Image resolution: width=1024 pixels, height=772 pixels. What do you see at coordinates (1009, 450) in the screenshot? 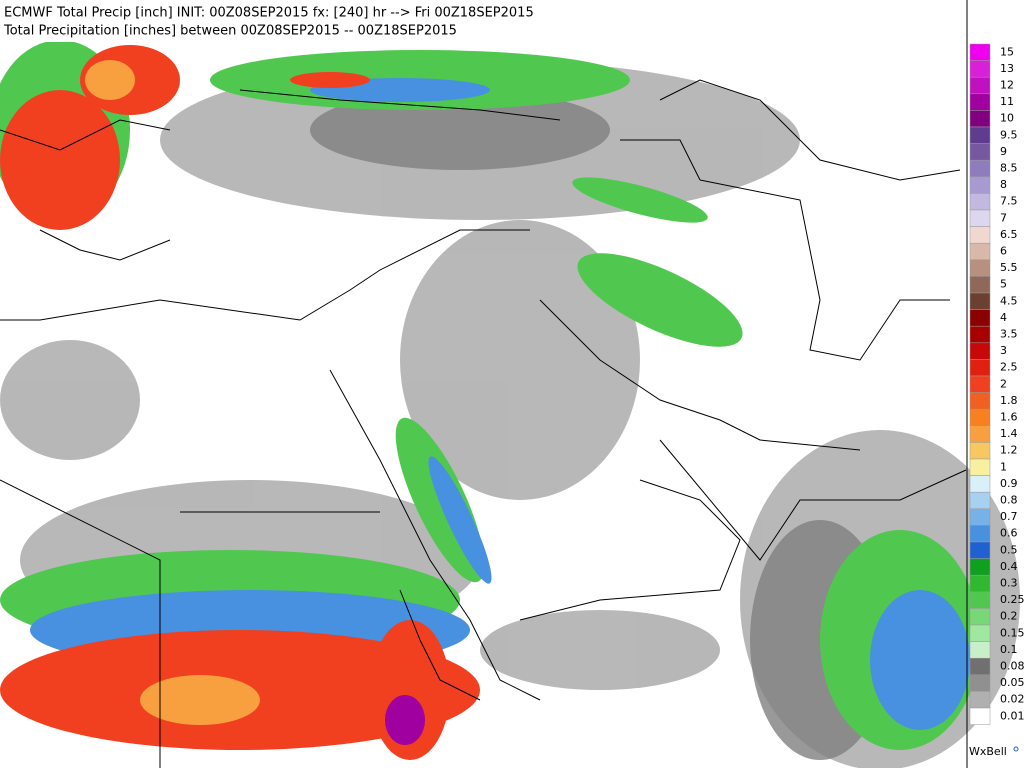
I see `legend-label: 1.2` at bounding box center [1009, 450].